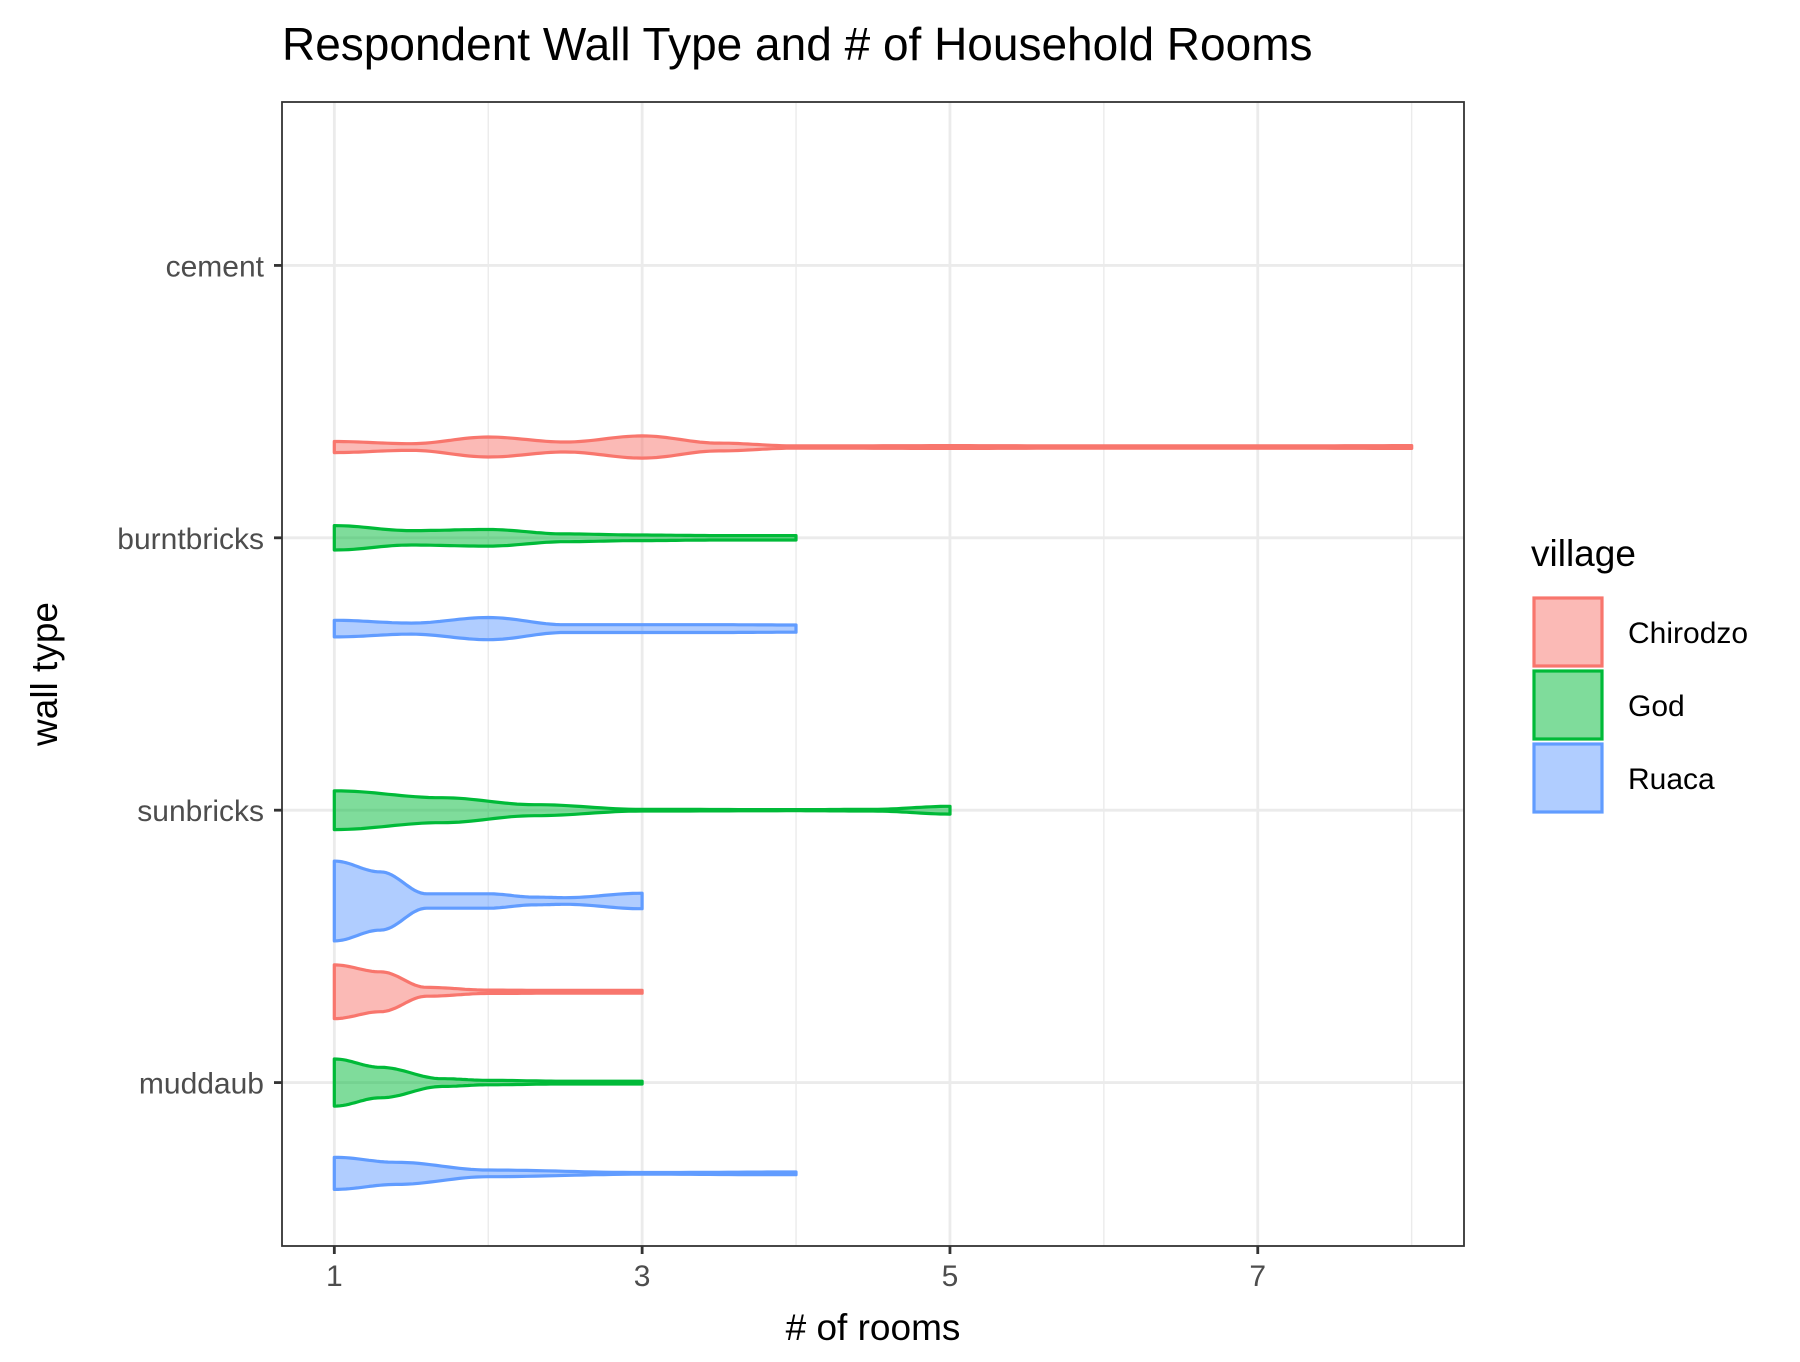 This screenshot has width=1800, height=1362. What do you see at coordinates (215, 266) in the screenshot?
I see `y-tick-label-cement: cement` at bounding box center [215, 266].